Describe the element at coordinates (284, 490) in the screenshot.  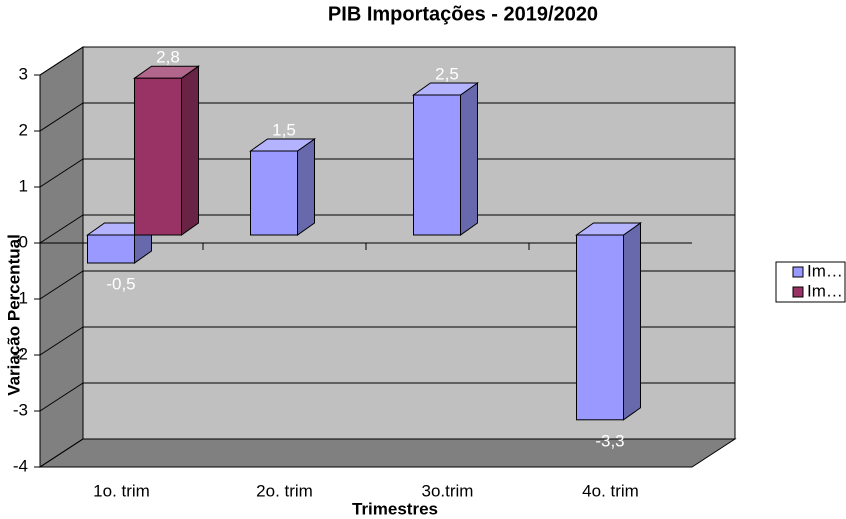
I see `x-tick-label: 2o. trim` at that location.